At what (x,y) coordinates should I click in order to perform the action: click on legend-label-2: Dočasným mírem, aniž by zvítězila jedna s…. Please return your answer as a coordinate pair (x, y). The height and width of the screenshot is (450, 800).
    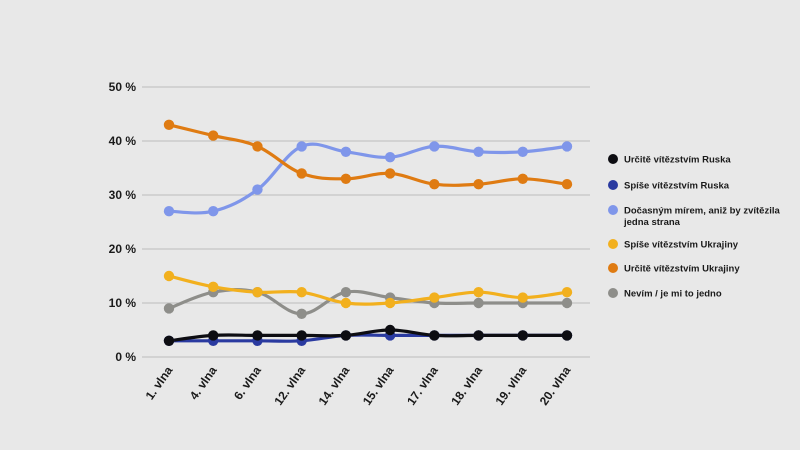
    Looking at the image, I should click on (701, 217).